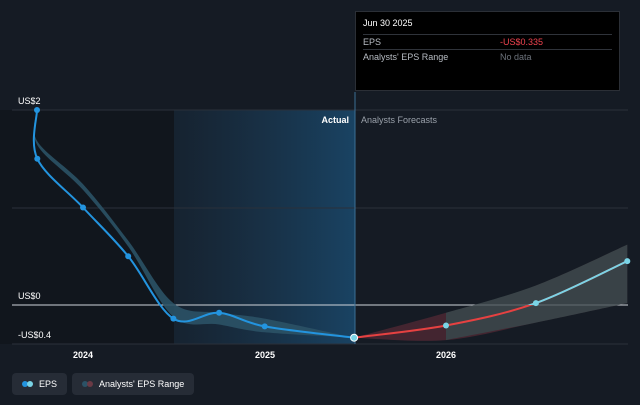 The height and width of the screenshot is (405, 640). I want to click on y-label-bottom: -US$0.4, so click(34, 335).